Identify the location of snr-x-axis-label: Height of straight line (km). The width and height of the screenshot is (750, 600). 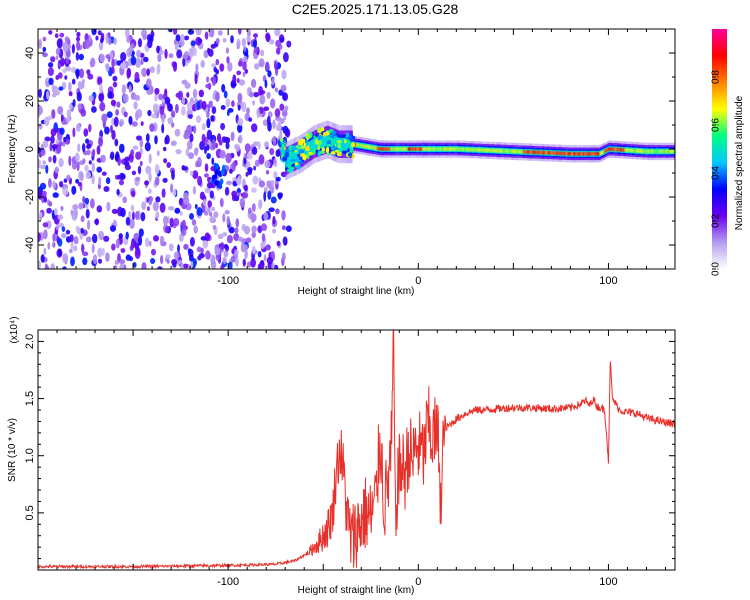
(356, 590).